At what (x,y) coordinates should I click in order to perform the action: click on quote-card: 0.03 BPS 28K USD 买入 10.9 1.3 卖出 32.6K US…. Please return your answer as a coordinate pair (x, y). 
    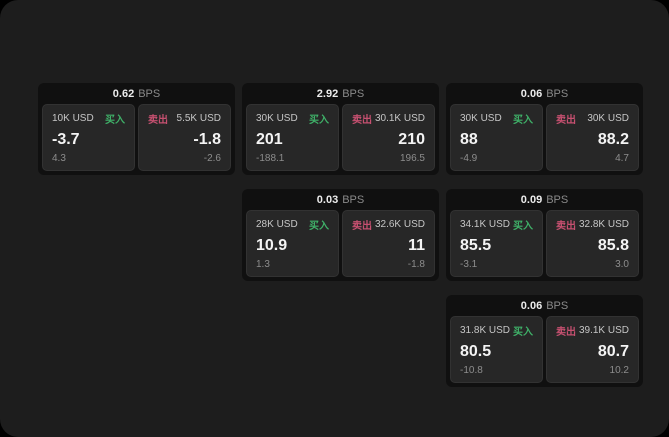
    Looking at the image, I should click on (340, 235).